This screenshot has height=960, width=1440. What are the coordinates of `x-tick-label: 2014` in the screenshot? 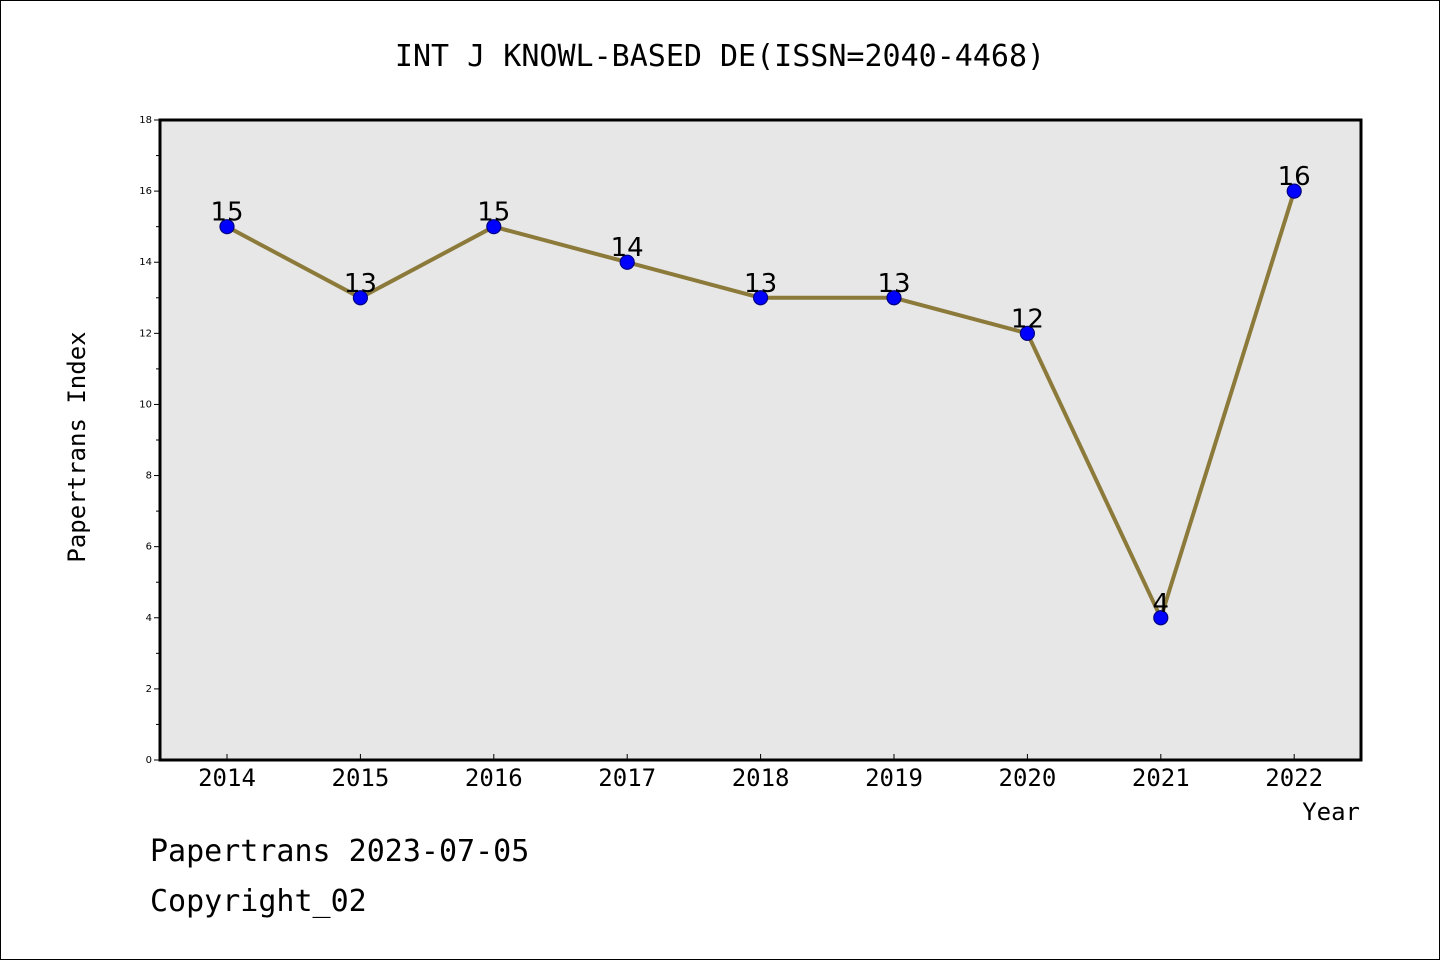 It's located at (227, 778).